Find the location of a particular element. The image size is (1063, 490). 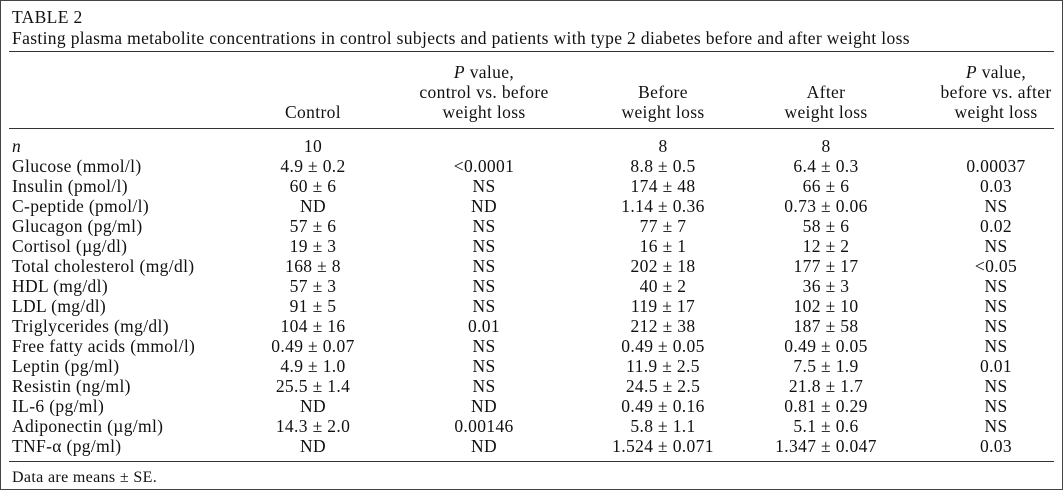

header-cell: before vs. after is located at coordinates (995, 92).